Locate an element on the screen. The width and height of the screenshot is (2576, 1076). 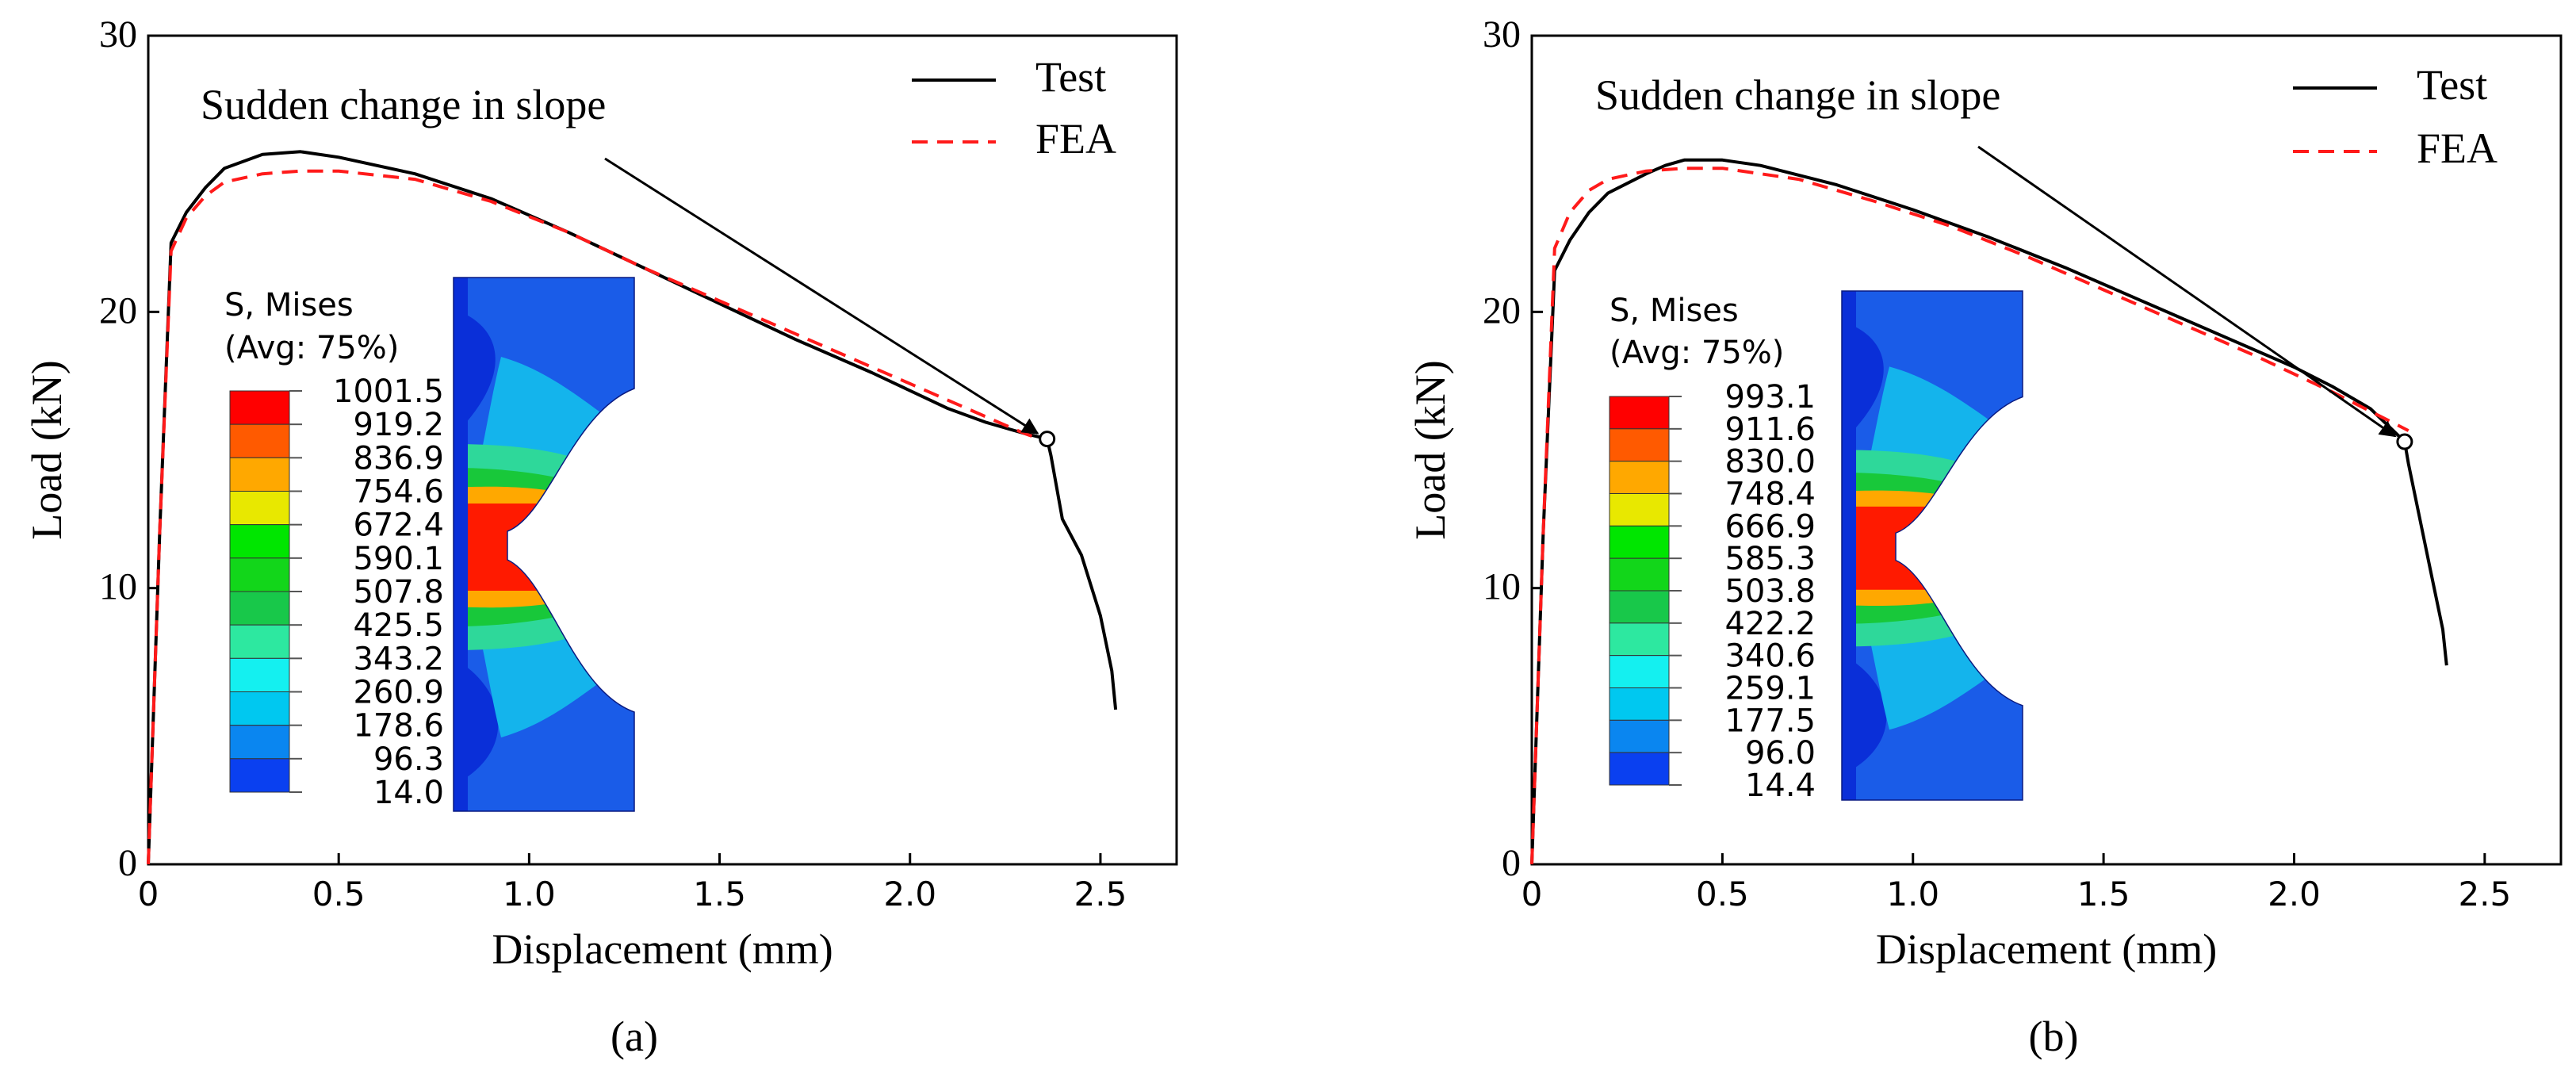
contour-value: 503.8 is located at coordinates (1770, 591).